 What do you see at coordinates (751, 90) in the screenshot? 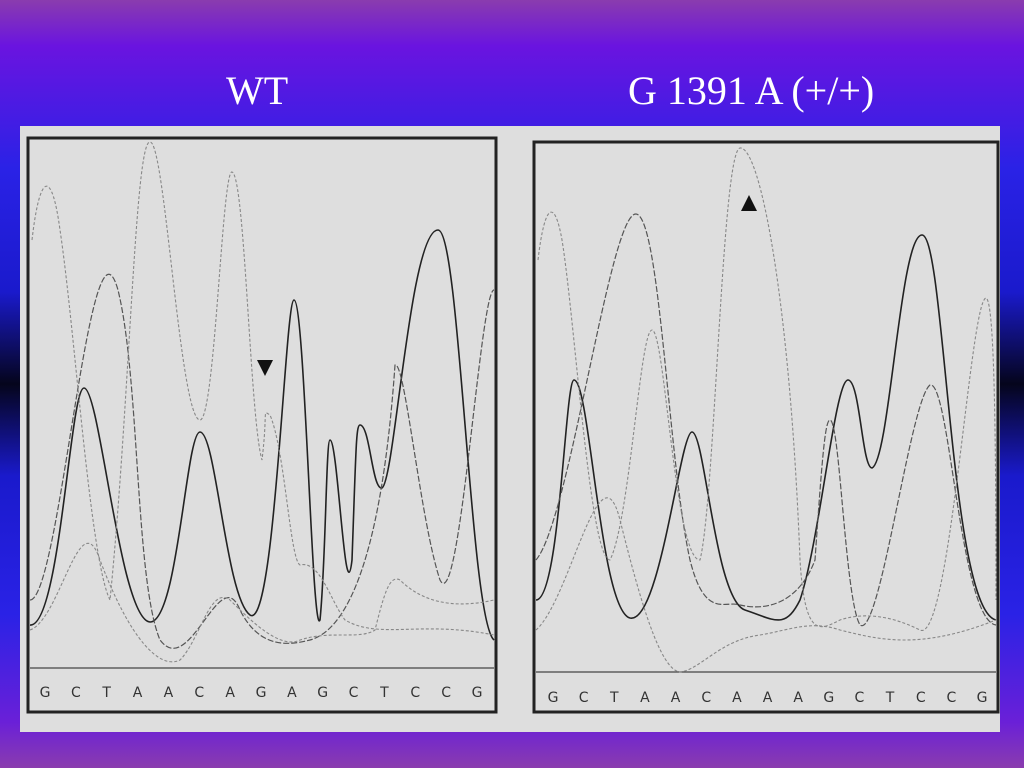
I see `panel-title: G 1391 A (+/+)` at bounding box center [751, 90].